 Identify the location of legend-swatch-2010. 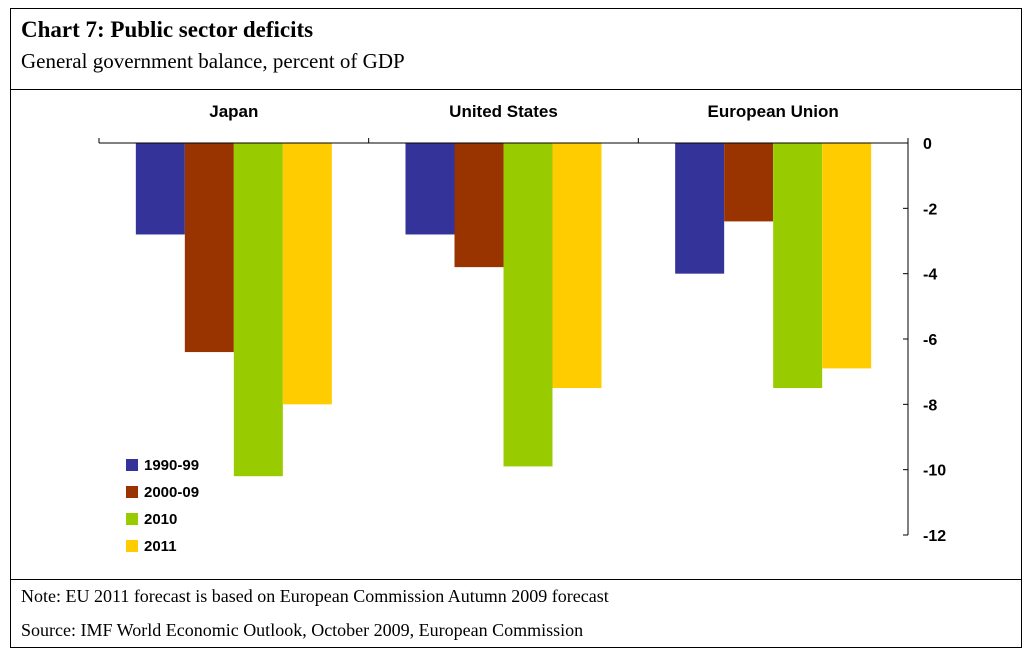
(132, 519).